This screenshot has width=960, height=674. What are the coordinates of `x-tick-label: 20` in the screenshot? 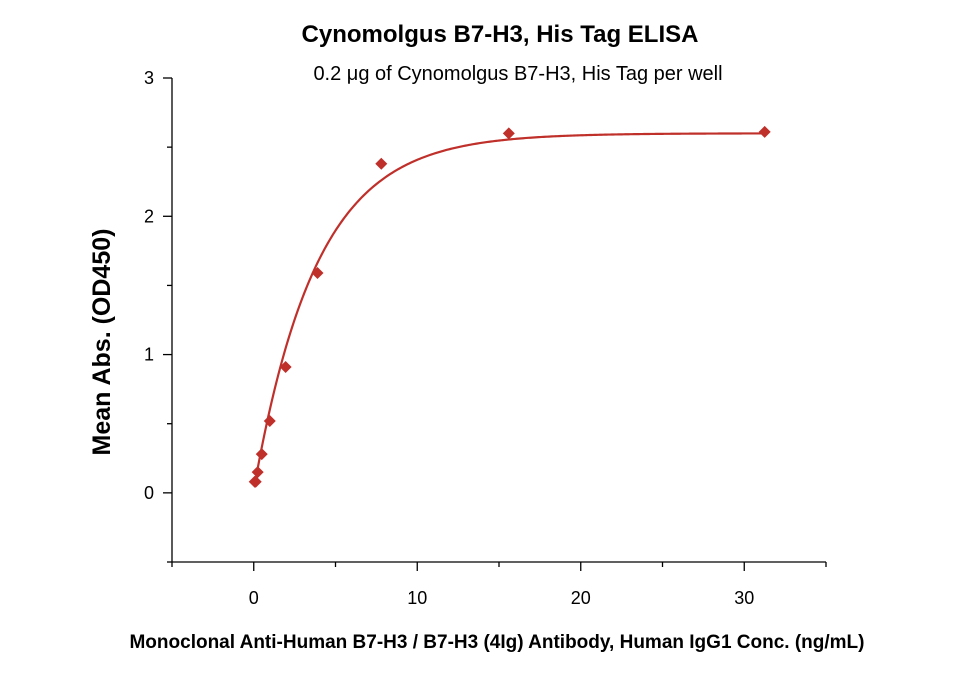 It's located at (581, 598).